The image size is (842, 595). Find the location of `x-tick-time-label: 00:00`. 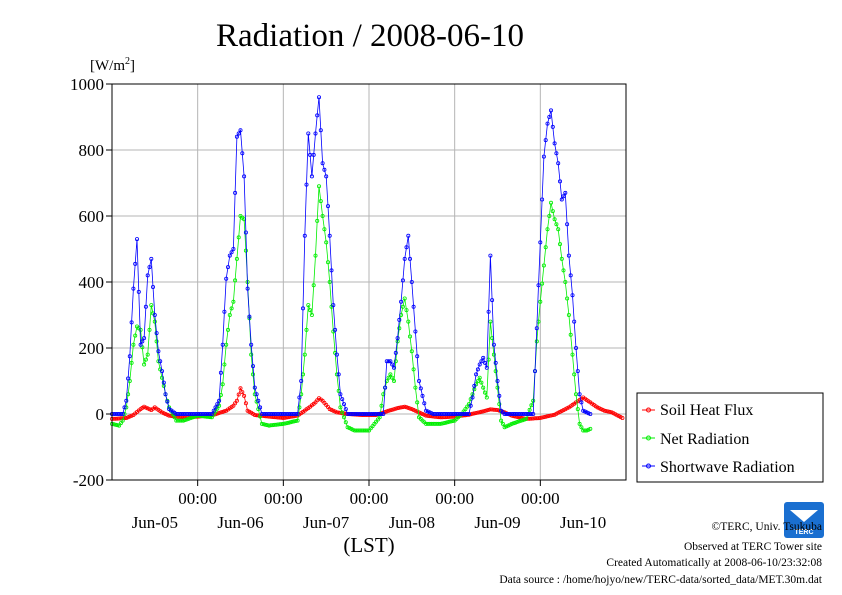

x-tick-time-label: 00:00 is located at coordinates (454, 498).